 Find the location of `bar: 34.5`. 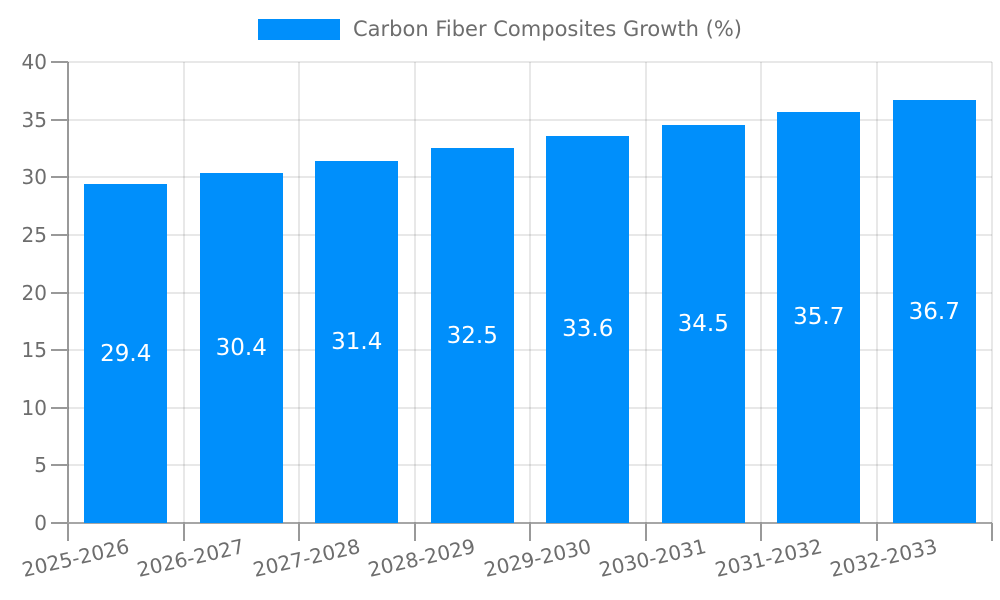

bar: 34.5 is located at coordinates (703, 324).